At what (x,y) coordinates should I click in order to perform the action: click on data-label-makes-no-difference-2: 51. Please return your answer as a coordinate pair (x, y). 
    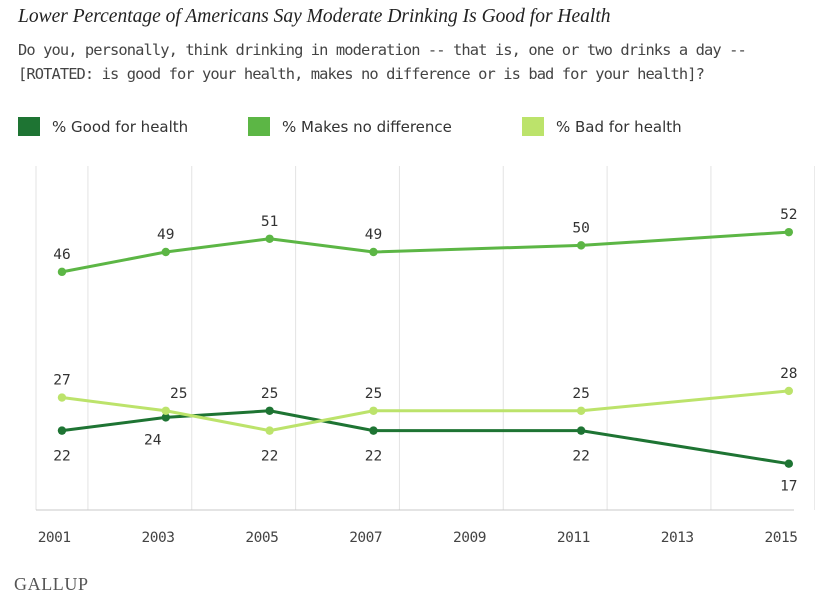
    Looking at the image, I should click on (269, 222).